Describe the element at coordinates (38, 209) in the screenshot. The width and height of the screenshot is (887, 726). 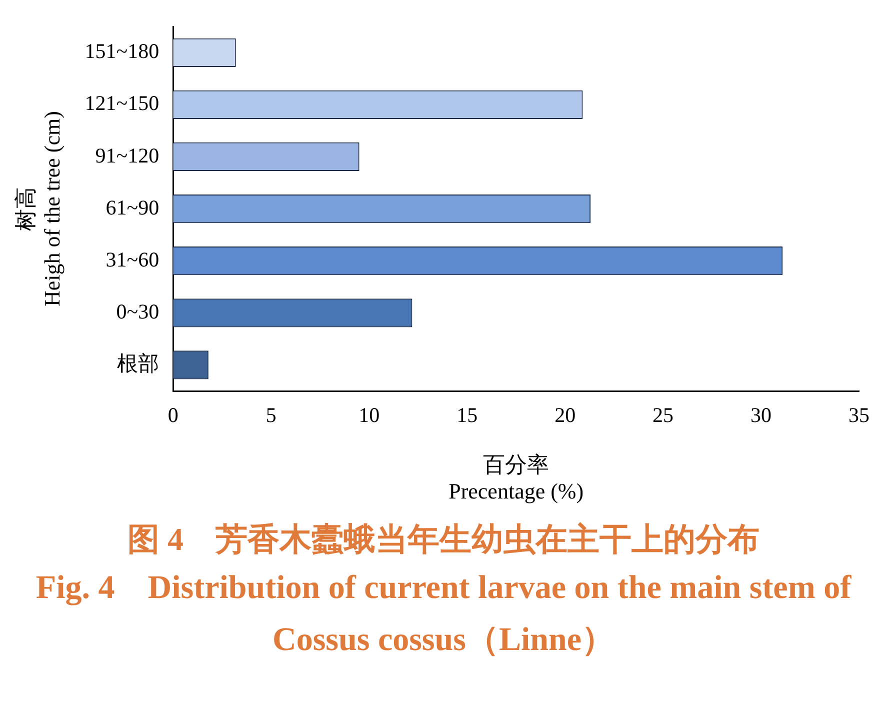
I see `y-axis-title: 树高 Heigh of the tree (cm)` at that location.